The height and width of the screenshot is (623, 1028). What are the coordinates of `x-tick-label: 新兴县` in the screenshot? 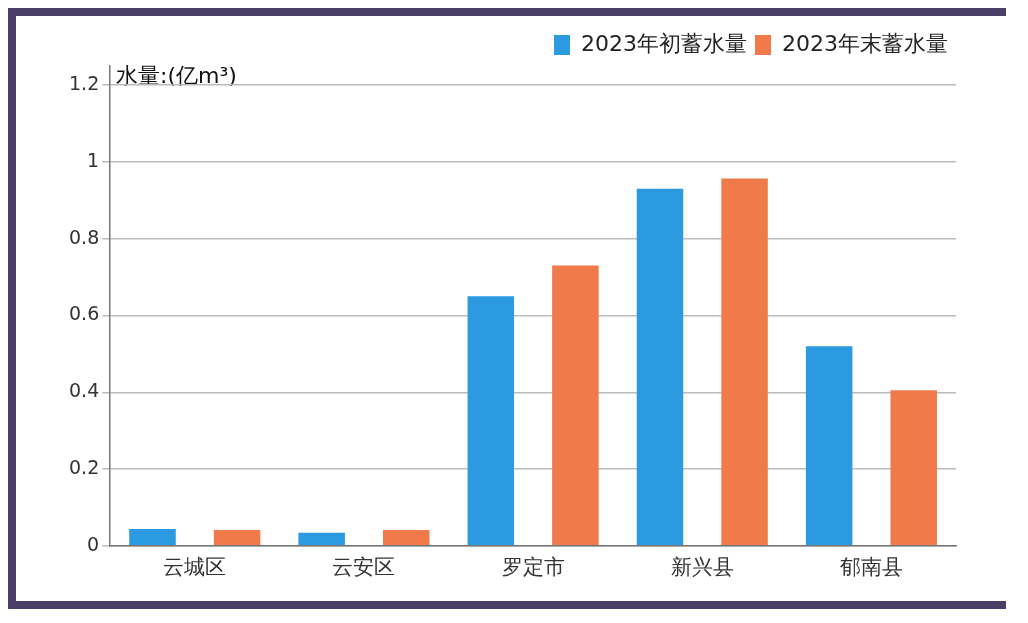 It's located at (702, 566).